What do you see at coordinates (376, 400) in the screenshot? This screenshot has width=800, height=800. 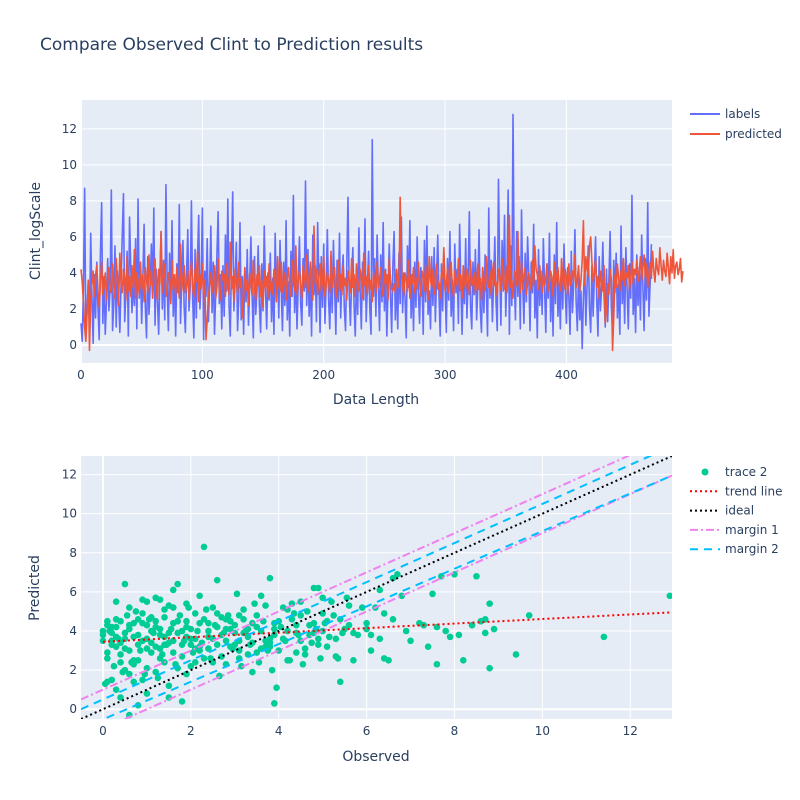 I see `x-axis-title-top: Data Length` at bounding box center [376, 400].